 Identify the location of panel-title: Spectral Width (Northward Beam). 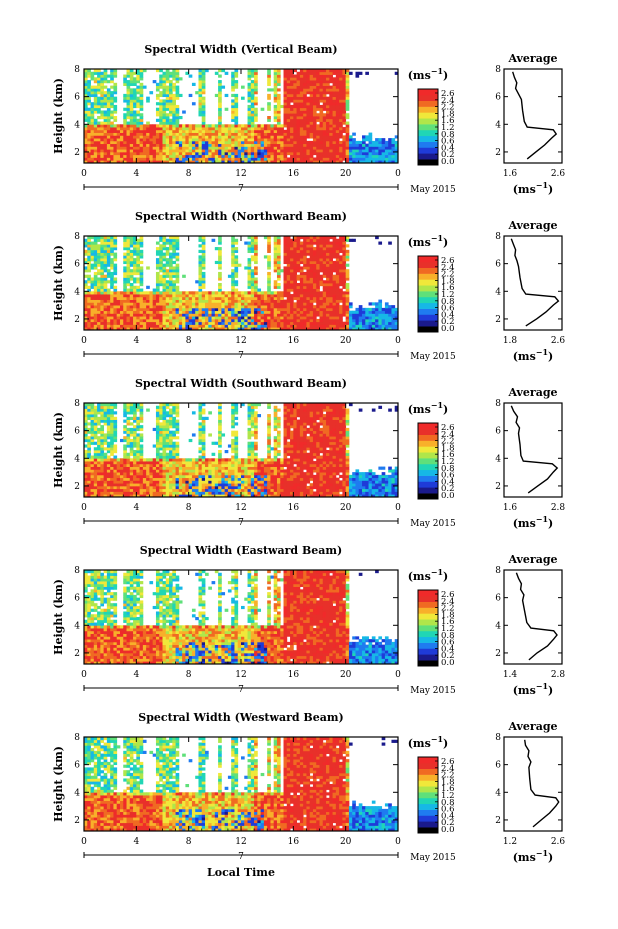
(241, 216).